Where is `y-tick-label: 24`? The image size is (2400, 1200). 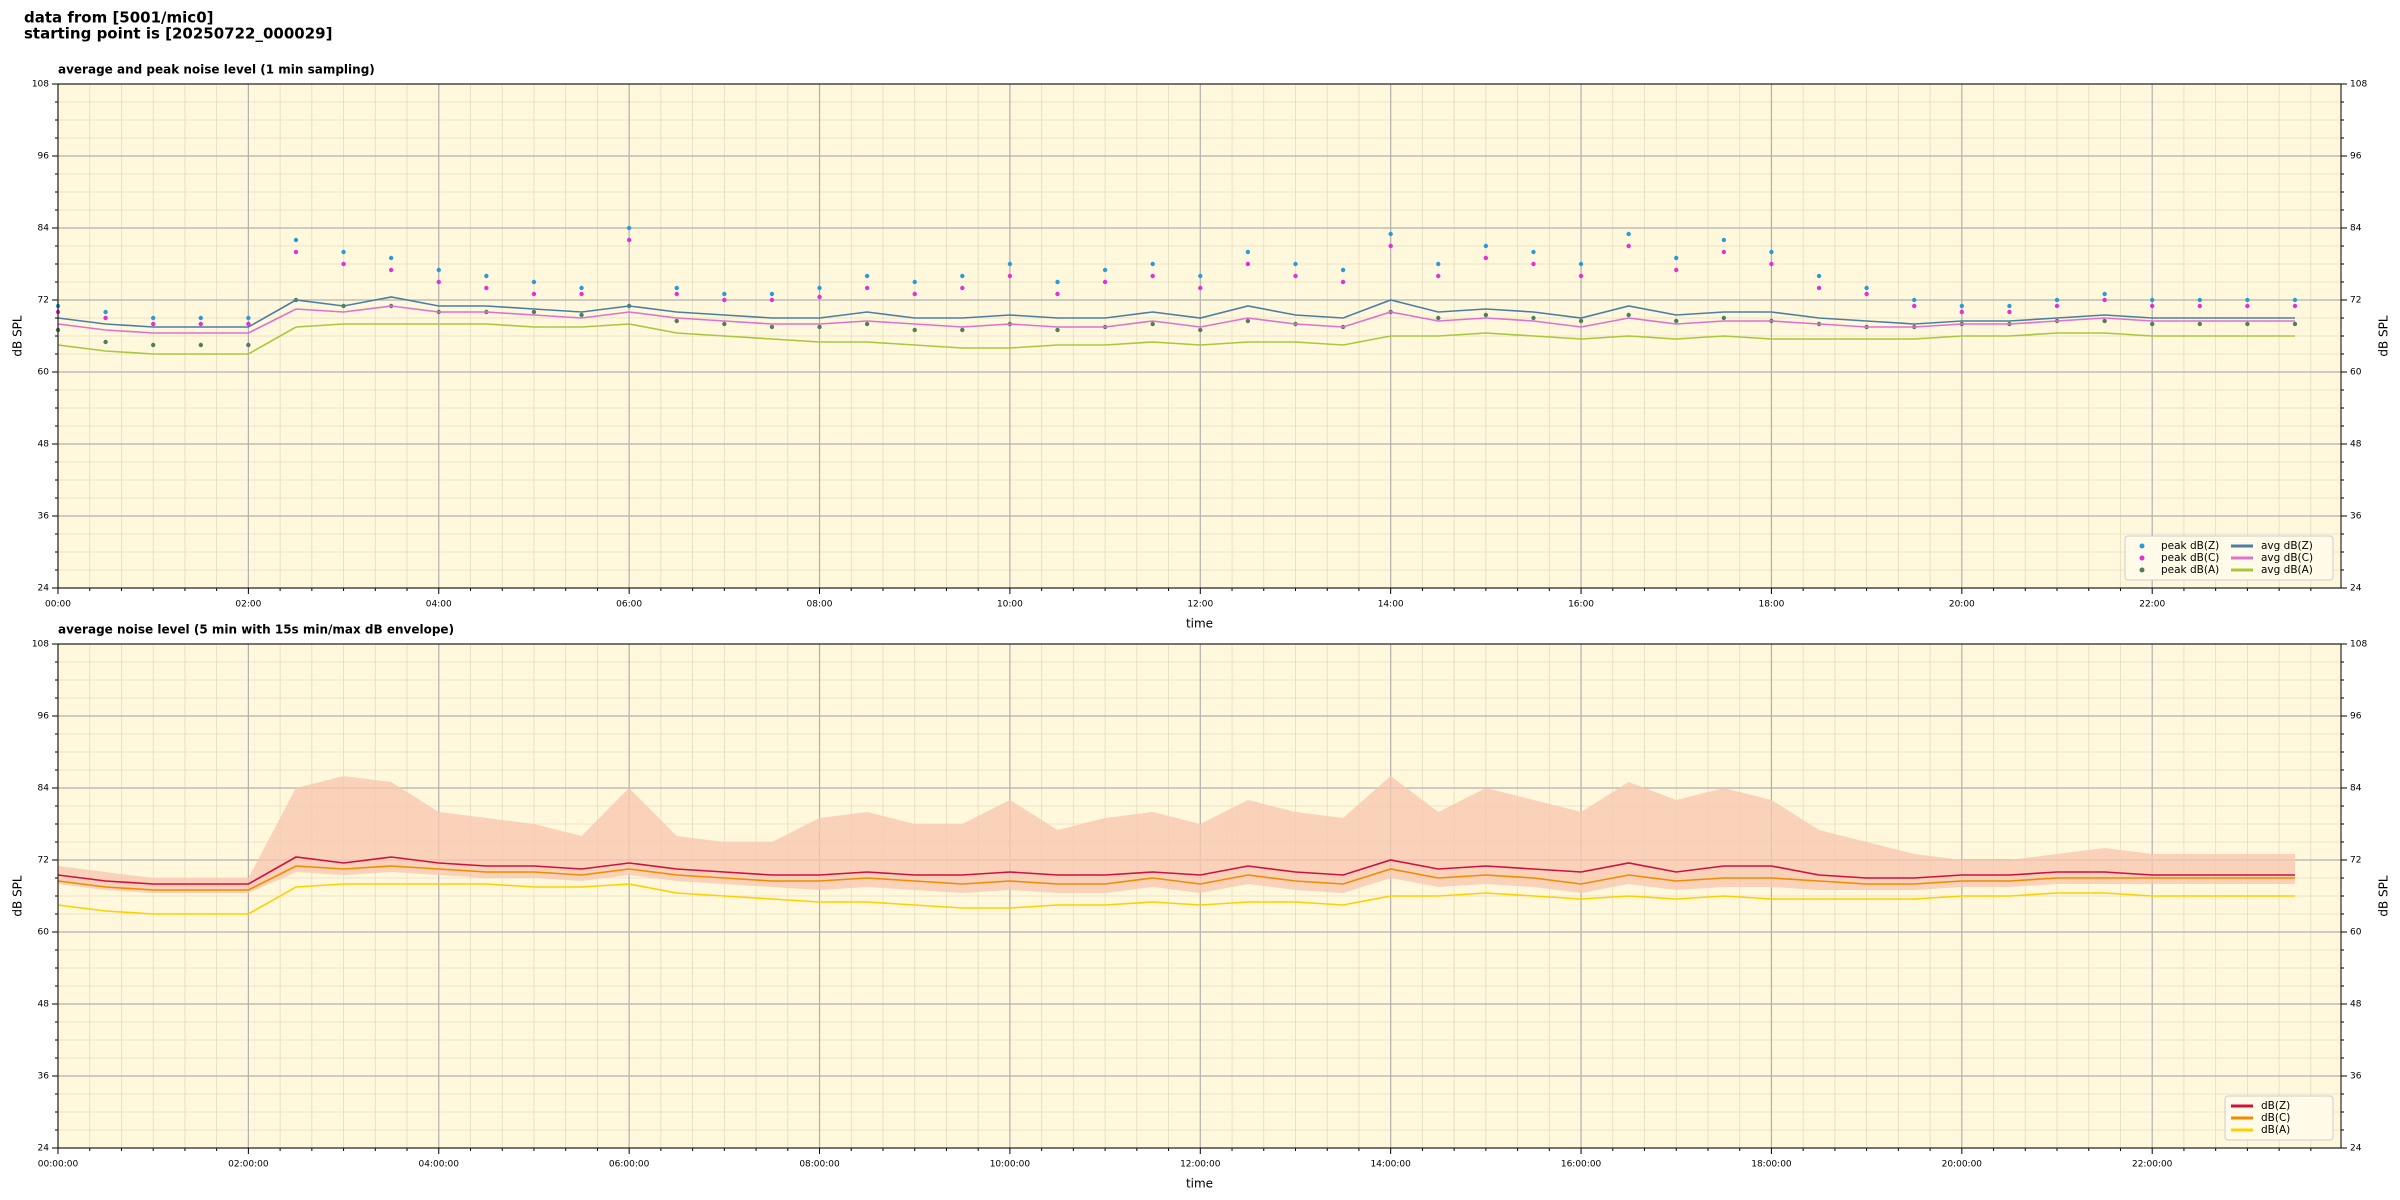
y-tick-label: 24 is located at coordinates (44, 1149).